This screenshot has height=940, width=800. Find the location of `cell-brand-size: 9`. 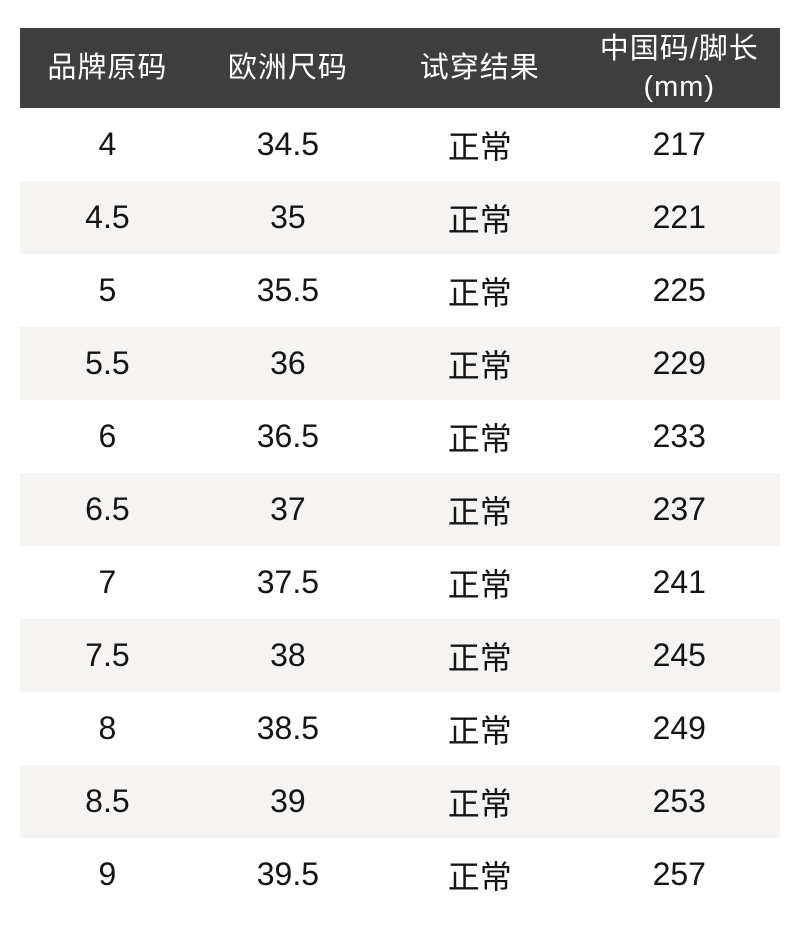

cell-brand-size: 9 is located at coordinates (107, 874).